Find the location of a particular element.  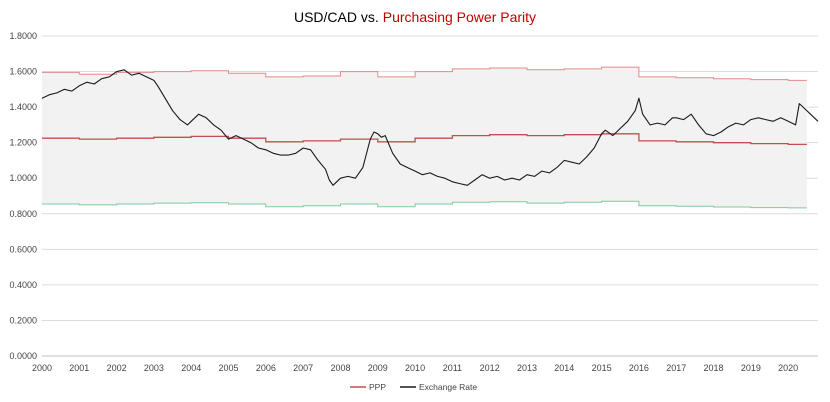

y-tick-label: 1.0000 is located at coordinates (23, 178).